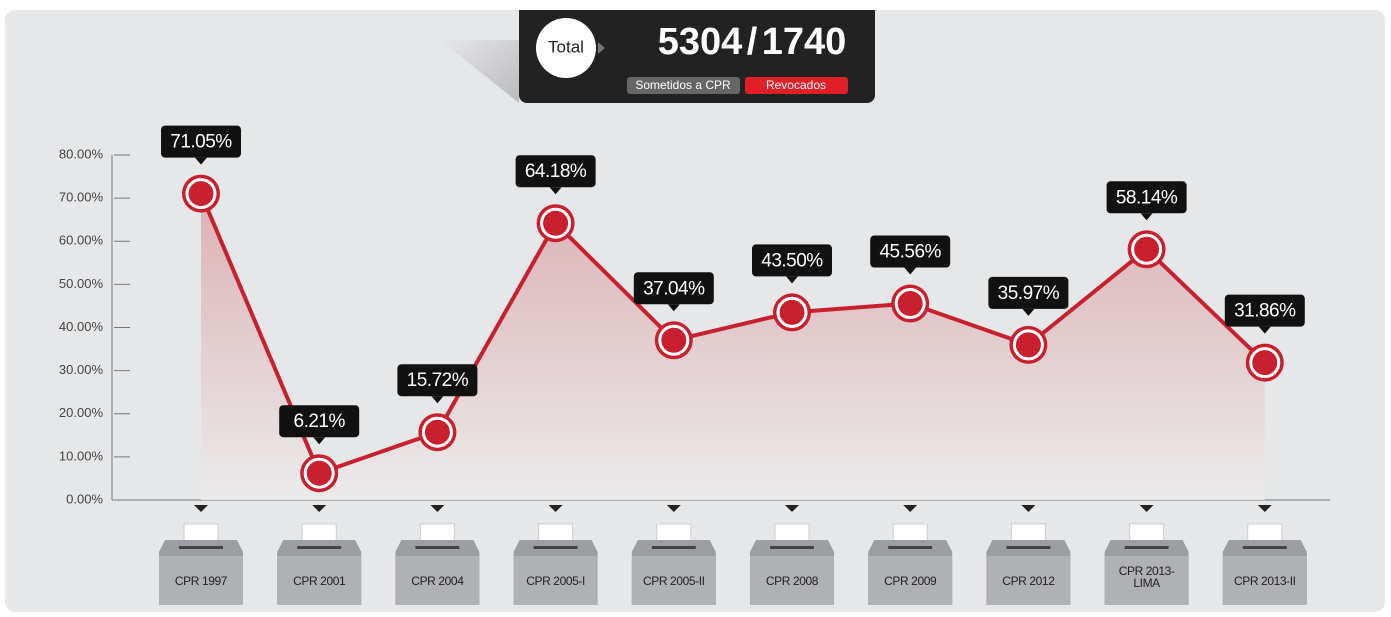 The width and height of the screenshot is (1391, 617). Describe the element at coordinates (479, 71) in the screenshot. I see `header-fold` at that location.